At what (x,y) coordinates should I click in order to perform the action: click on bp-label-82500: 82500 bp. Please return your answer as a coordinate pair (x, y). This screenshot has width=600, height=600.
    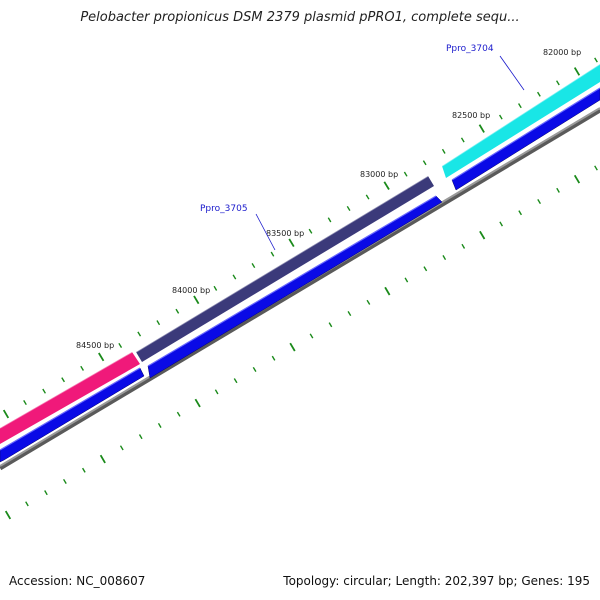
    Looking at the image, I should click on (471, 115).